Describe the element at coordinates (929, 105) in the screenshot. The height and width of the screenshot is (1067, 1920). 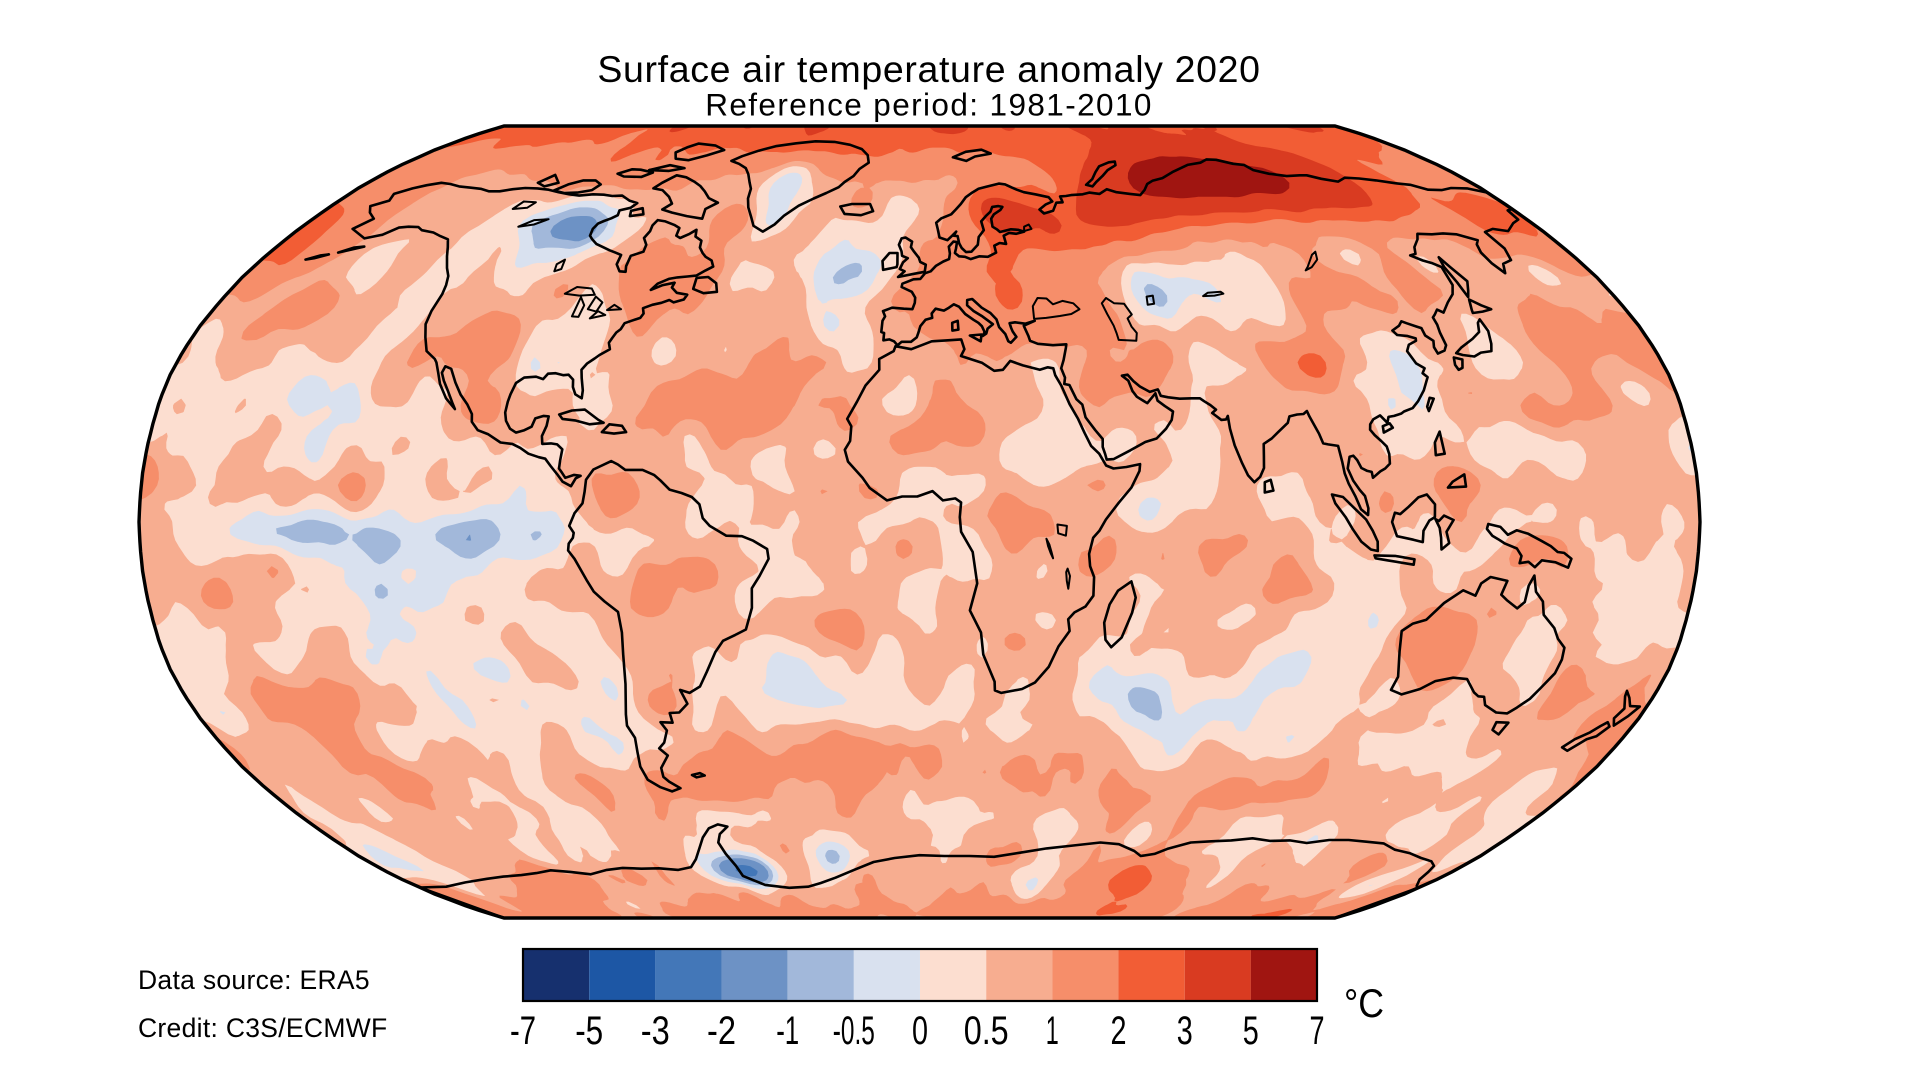
I see `svg-text: Reference period: 1981-2010` at that location.